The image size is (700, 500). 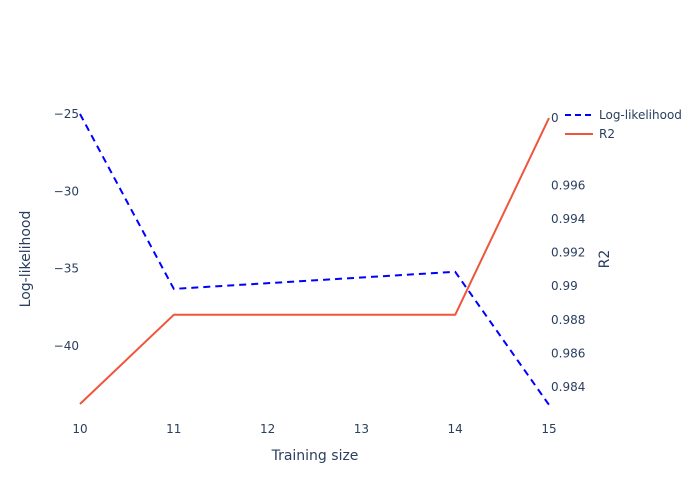 What do you see at coordinates (314, 429) in the screenshot?
I see `x-axis-ticks: 10 11 12 13 14 15` at bounding box center [314, 429].